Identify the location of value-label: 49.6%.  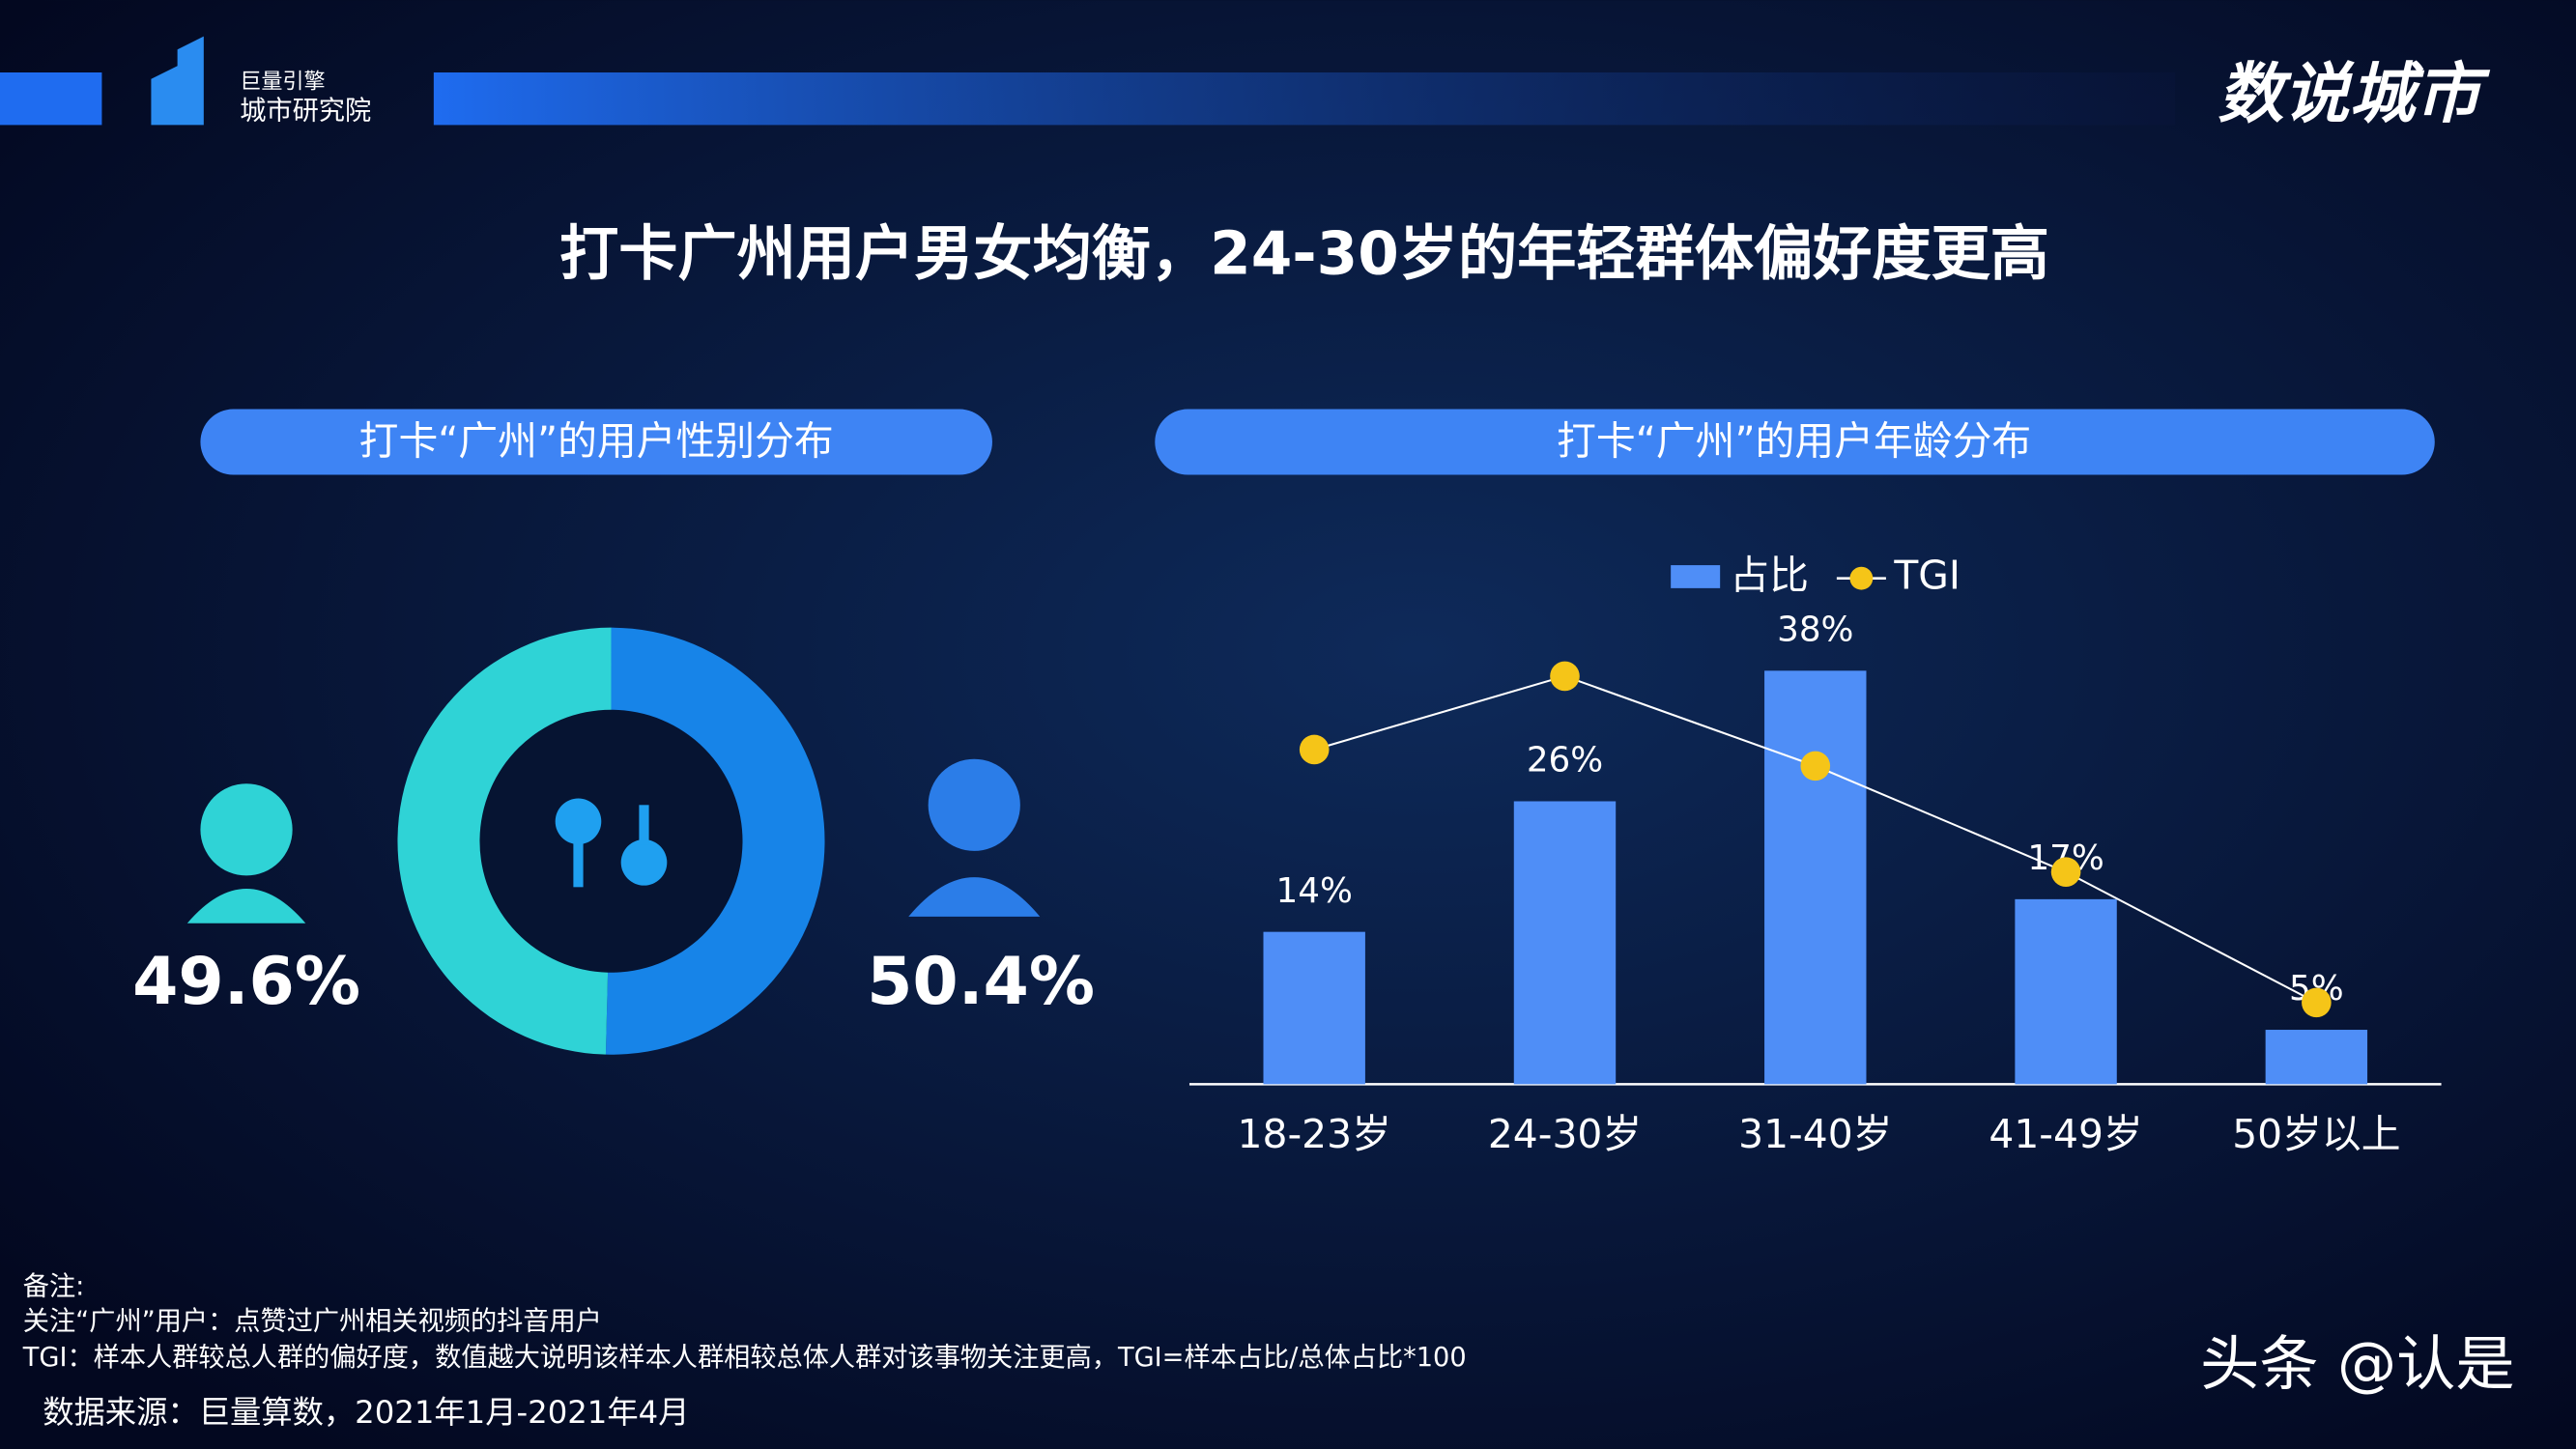
(246, 982).